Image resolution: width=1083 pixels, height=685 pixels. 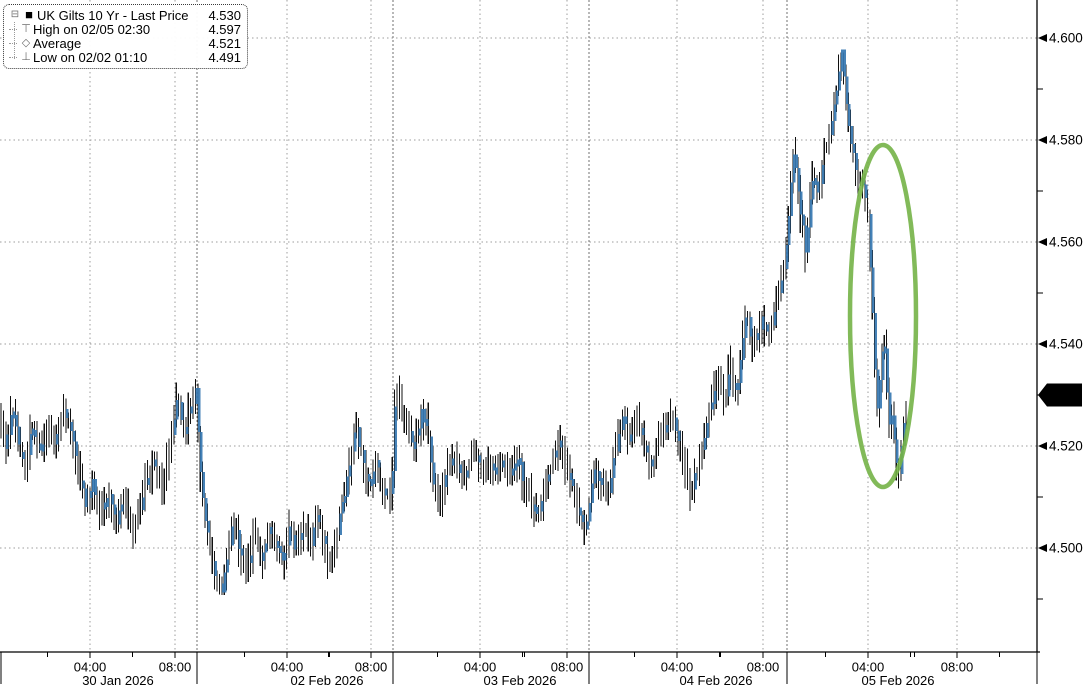 What do you see at coordinates (125, 43) in the screenshot?
I see `legend-row-average: ◇ Average 4.521` at bounding box center [125, 43].